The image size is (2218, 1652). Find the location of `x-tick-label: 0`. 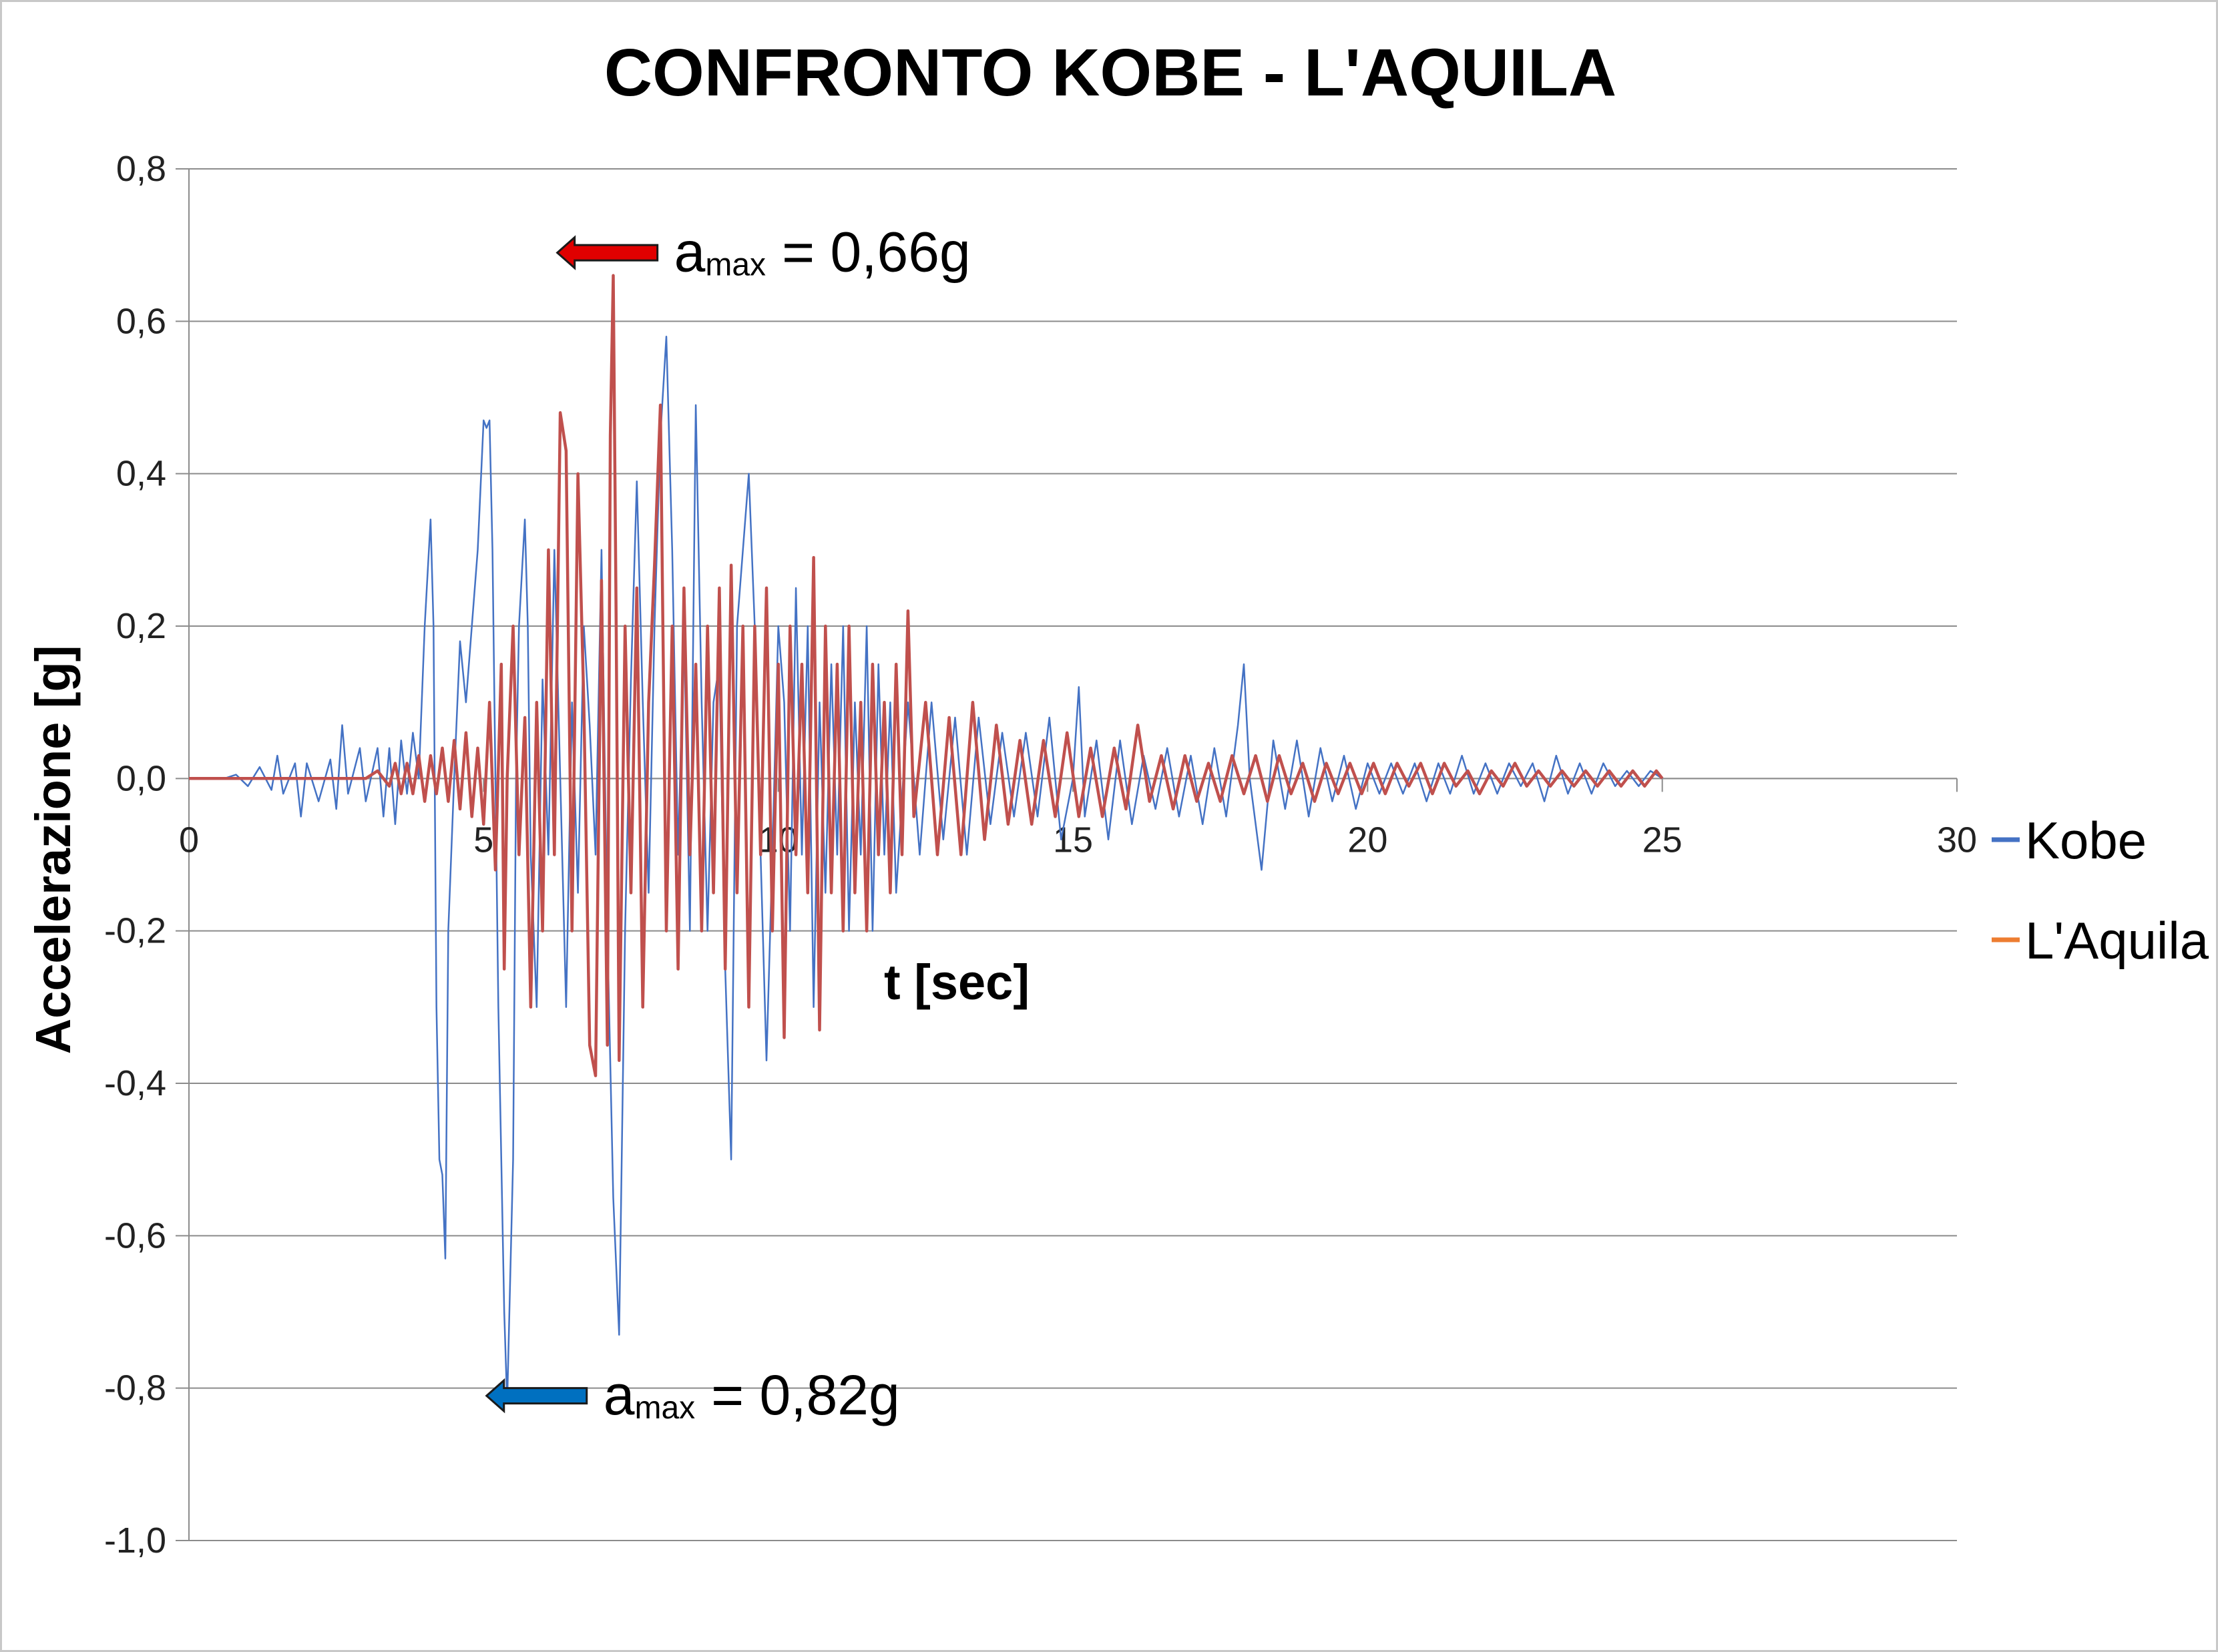

x-tick-label: 0 is located at coordinates (189, 840).